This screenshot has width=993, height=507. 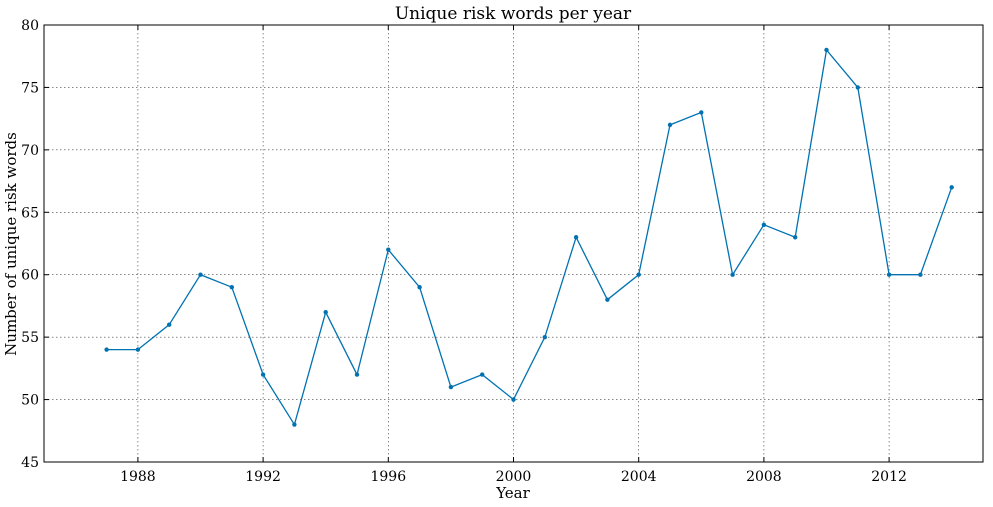 I want to click on x-tick-label: 1988, so click(x=138, y=477).